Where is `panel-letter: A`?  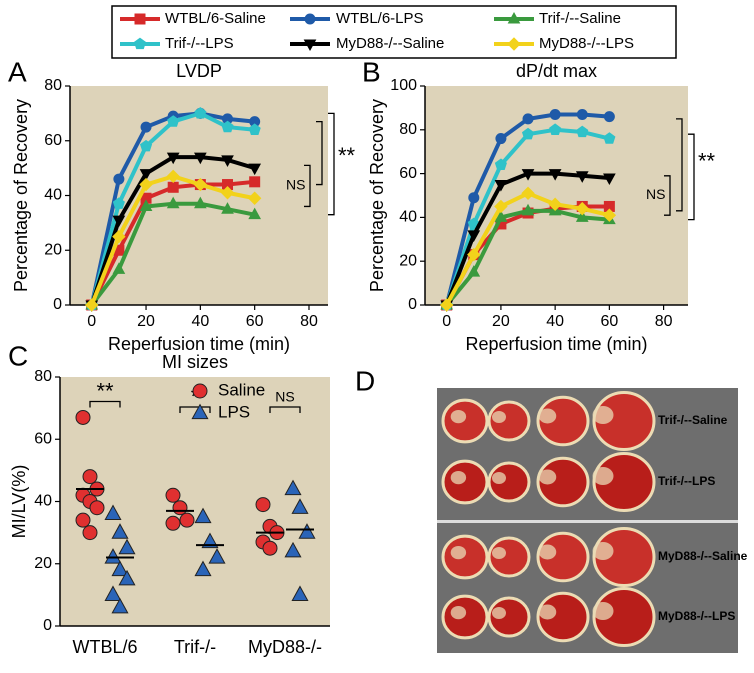
panel-letter: A is located at coordinates (17, 71).